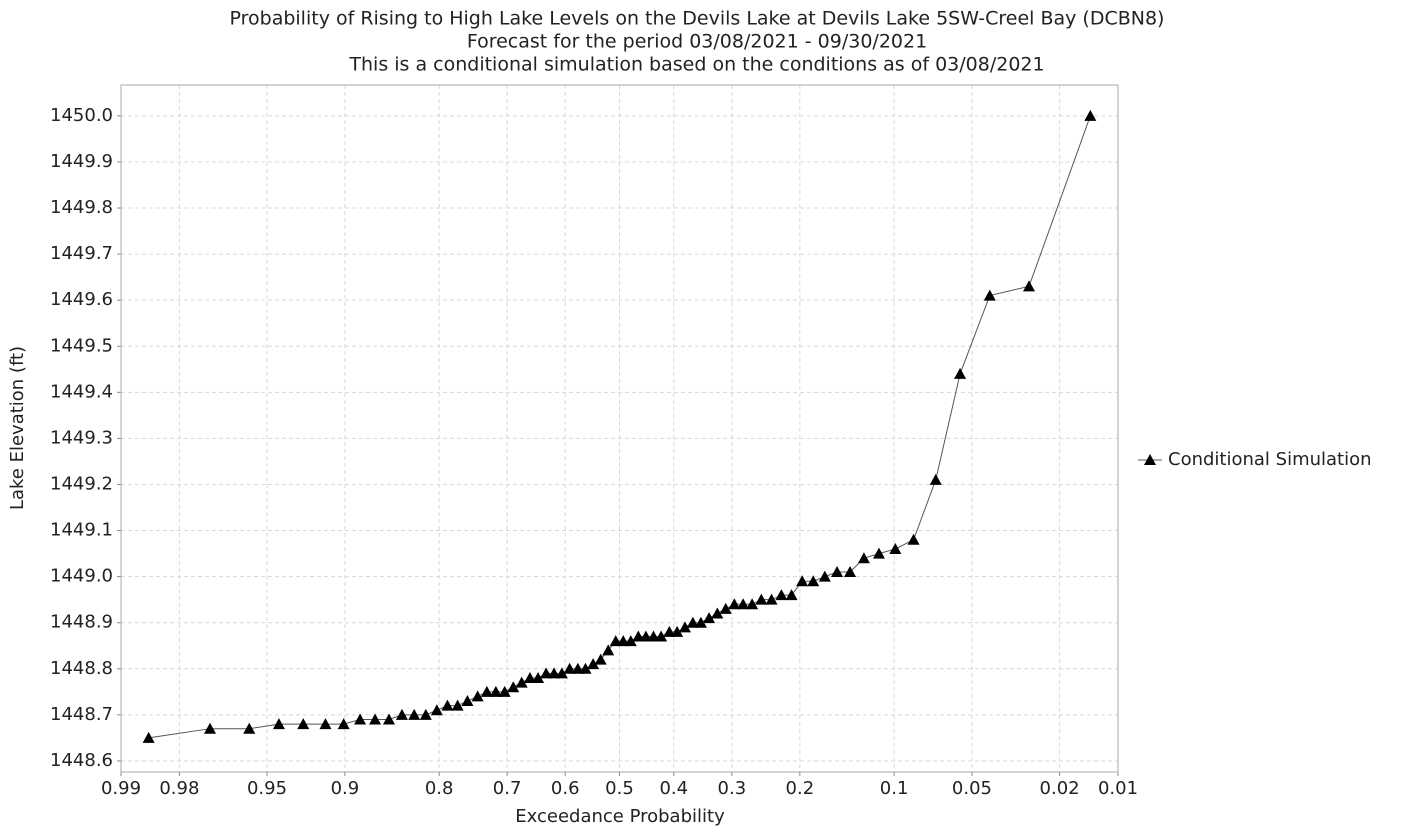 This screenshot has width=1420, height=835. What do you see at coordinates (620, 816) in the screenshot?
I see `x-axis-label: Exceedance Probability` at bounding box center [620, 816].